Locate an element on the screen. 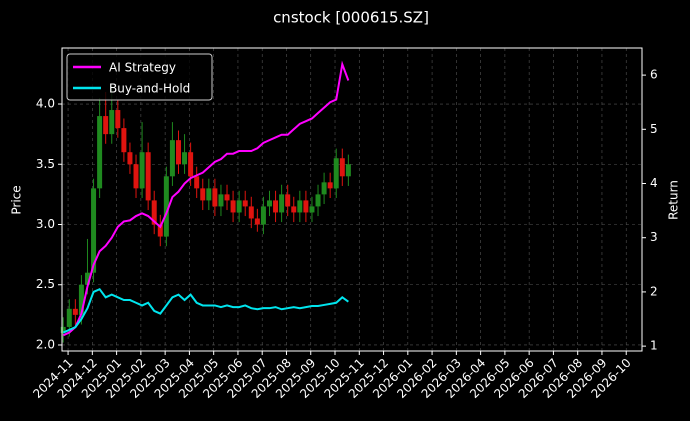 This screenshot has height=421, width=690. y2-tick-label: 4 is located at coordinates (654, 183).